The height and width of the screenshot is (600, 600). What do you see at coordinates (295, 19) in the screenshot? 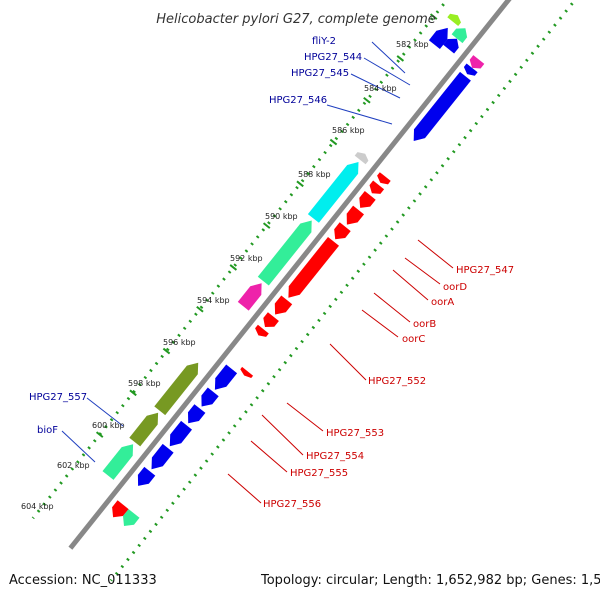
I see `map-title: Helicobacter pylori G27, complete genome` at bounding box center [295, 19].